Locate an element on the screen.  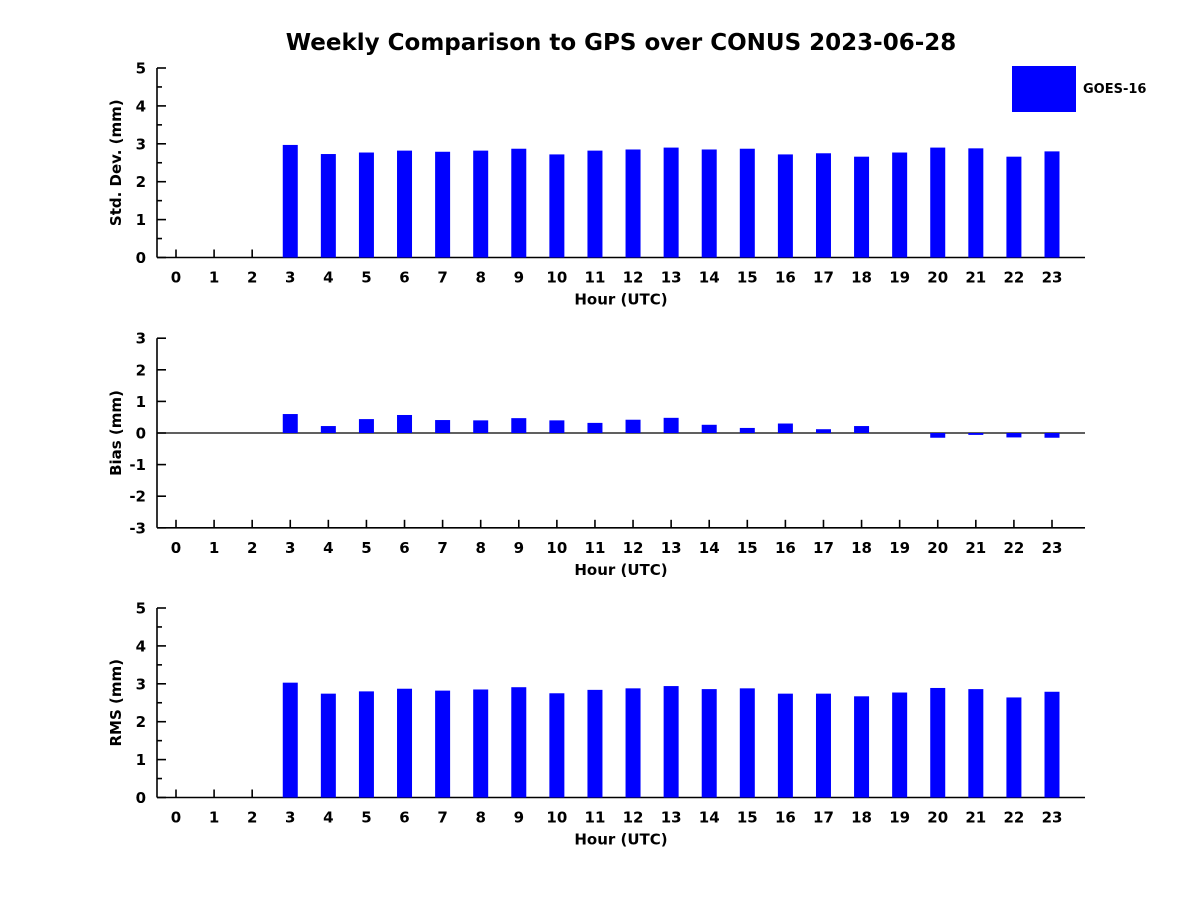
xtick-label: 15 is located at coordinates (747, 278).